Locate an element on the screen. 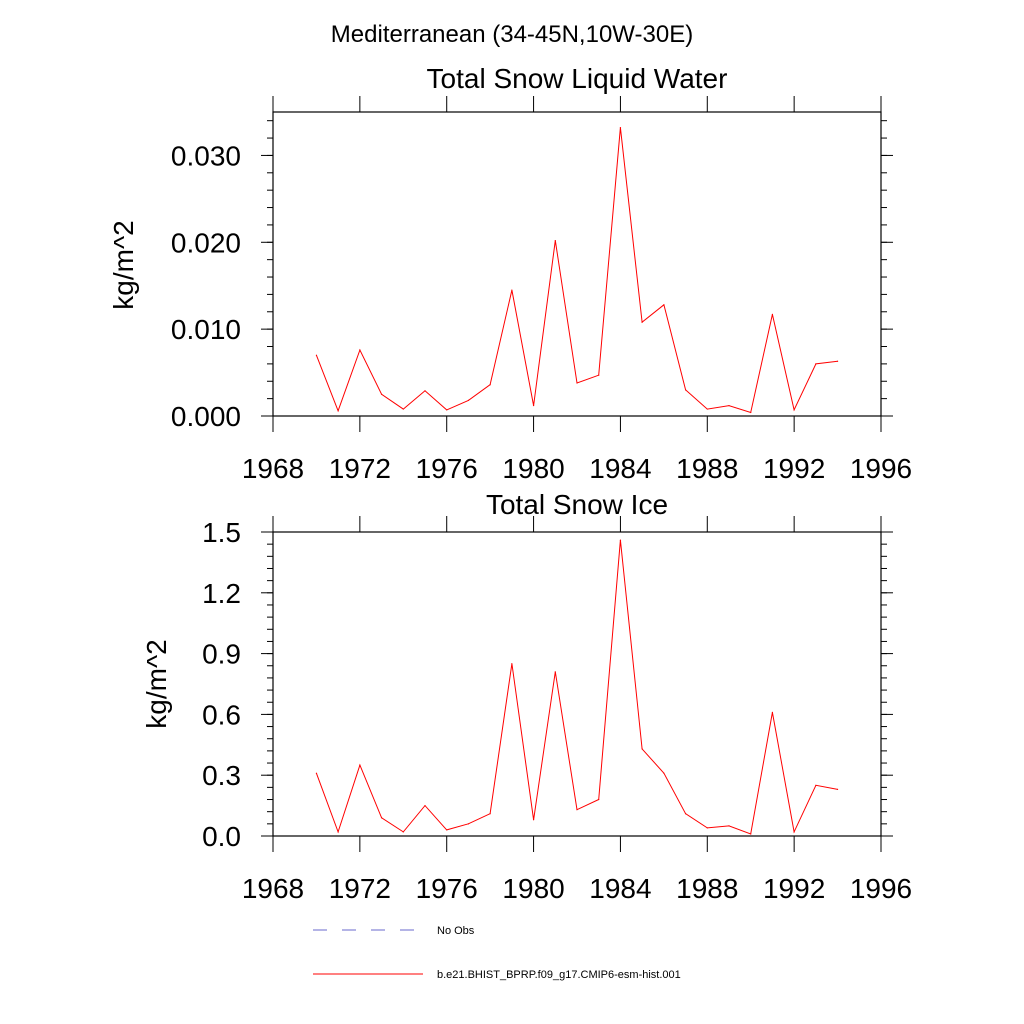 The height and width of the screenshot is (1024, 1024). legend-label: No Obs is located at coordinates (456, 931).